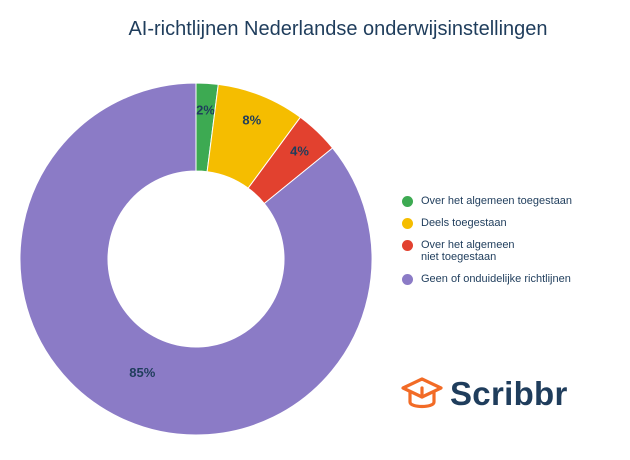  I want to click on graduation-cap-icon, so click(422, 393).